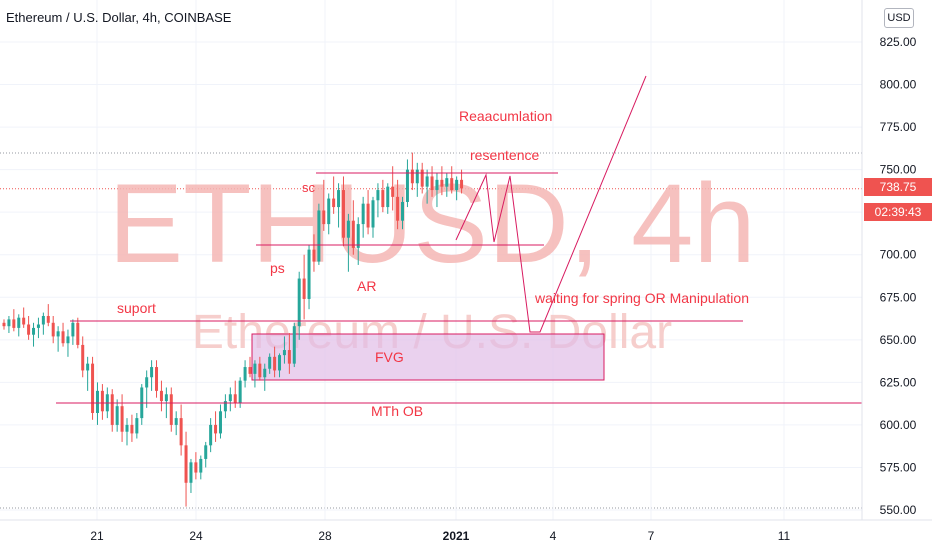 The height and width of the screenshot is (550, 932). Describe the element at coordinates (641, 298) in the screenshot. I see `spring-label: waiting for spring OR Manipulation` at that location.